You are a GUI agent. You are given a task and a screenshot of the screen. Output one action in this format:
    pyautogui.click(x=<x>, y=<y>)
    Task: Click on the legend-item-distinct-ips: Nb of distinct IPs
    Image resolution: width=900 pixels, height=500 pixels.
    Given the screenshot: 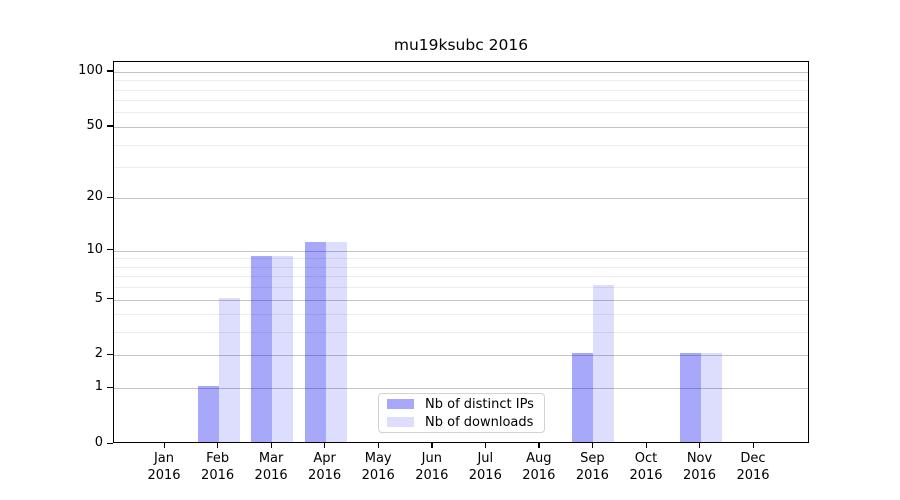 What is the action you would take?
    pyautogui.click(x=465, y=404)
    